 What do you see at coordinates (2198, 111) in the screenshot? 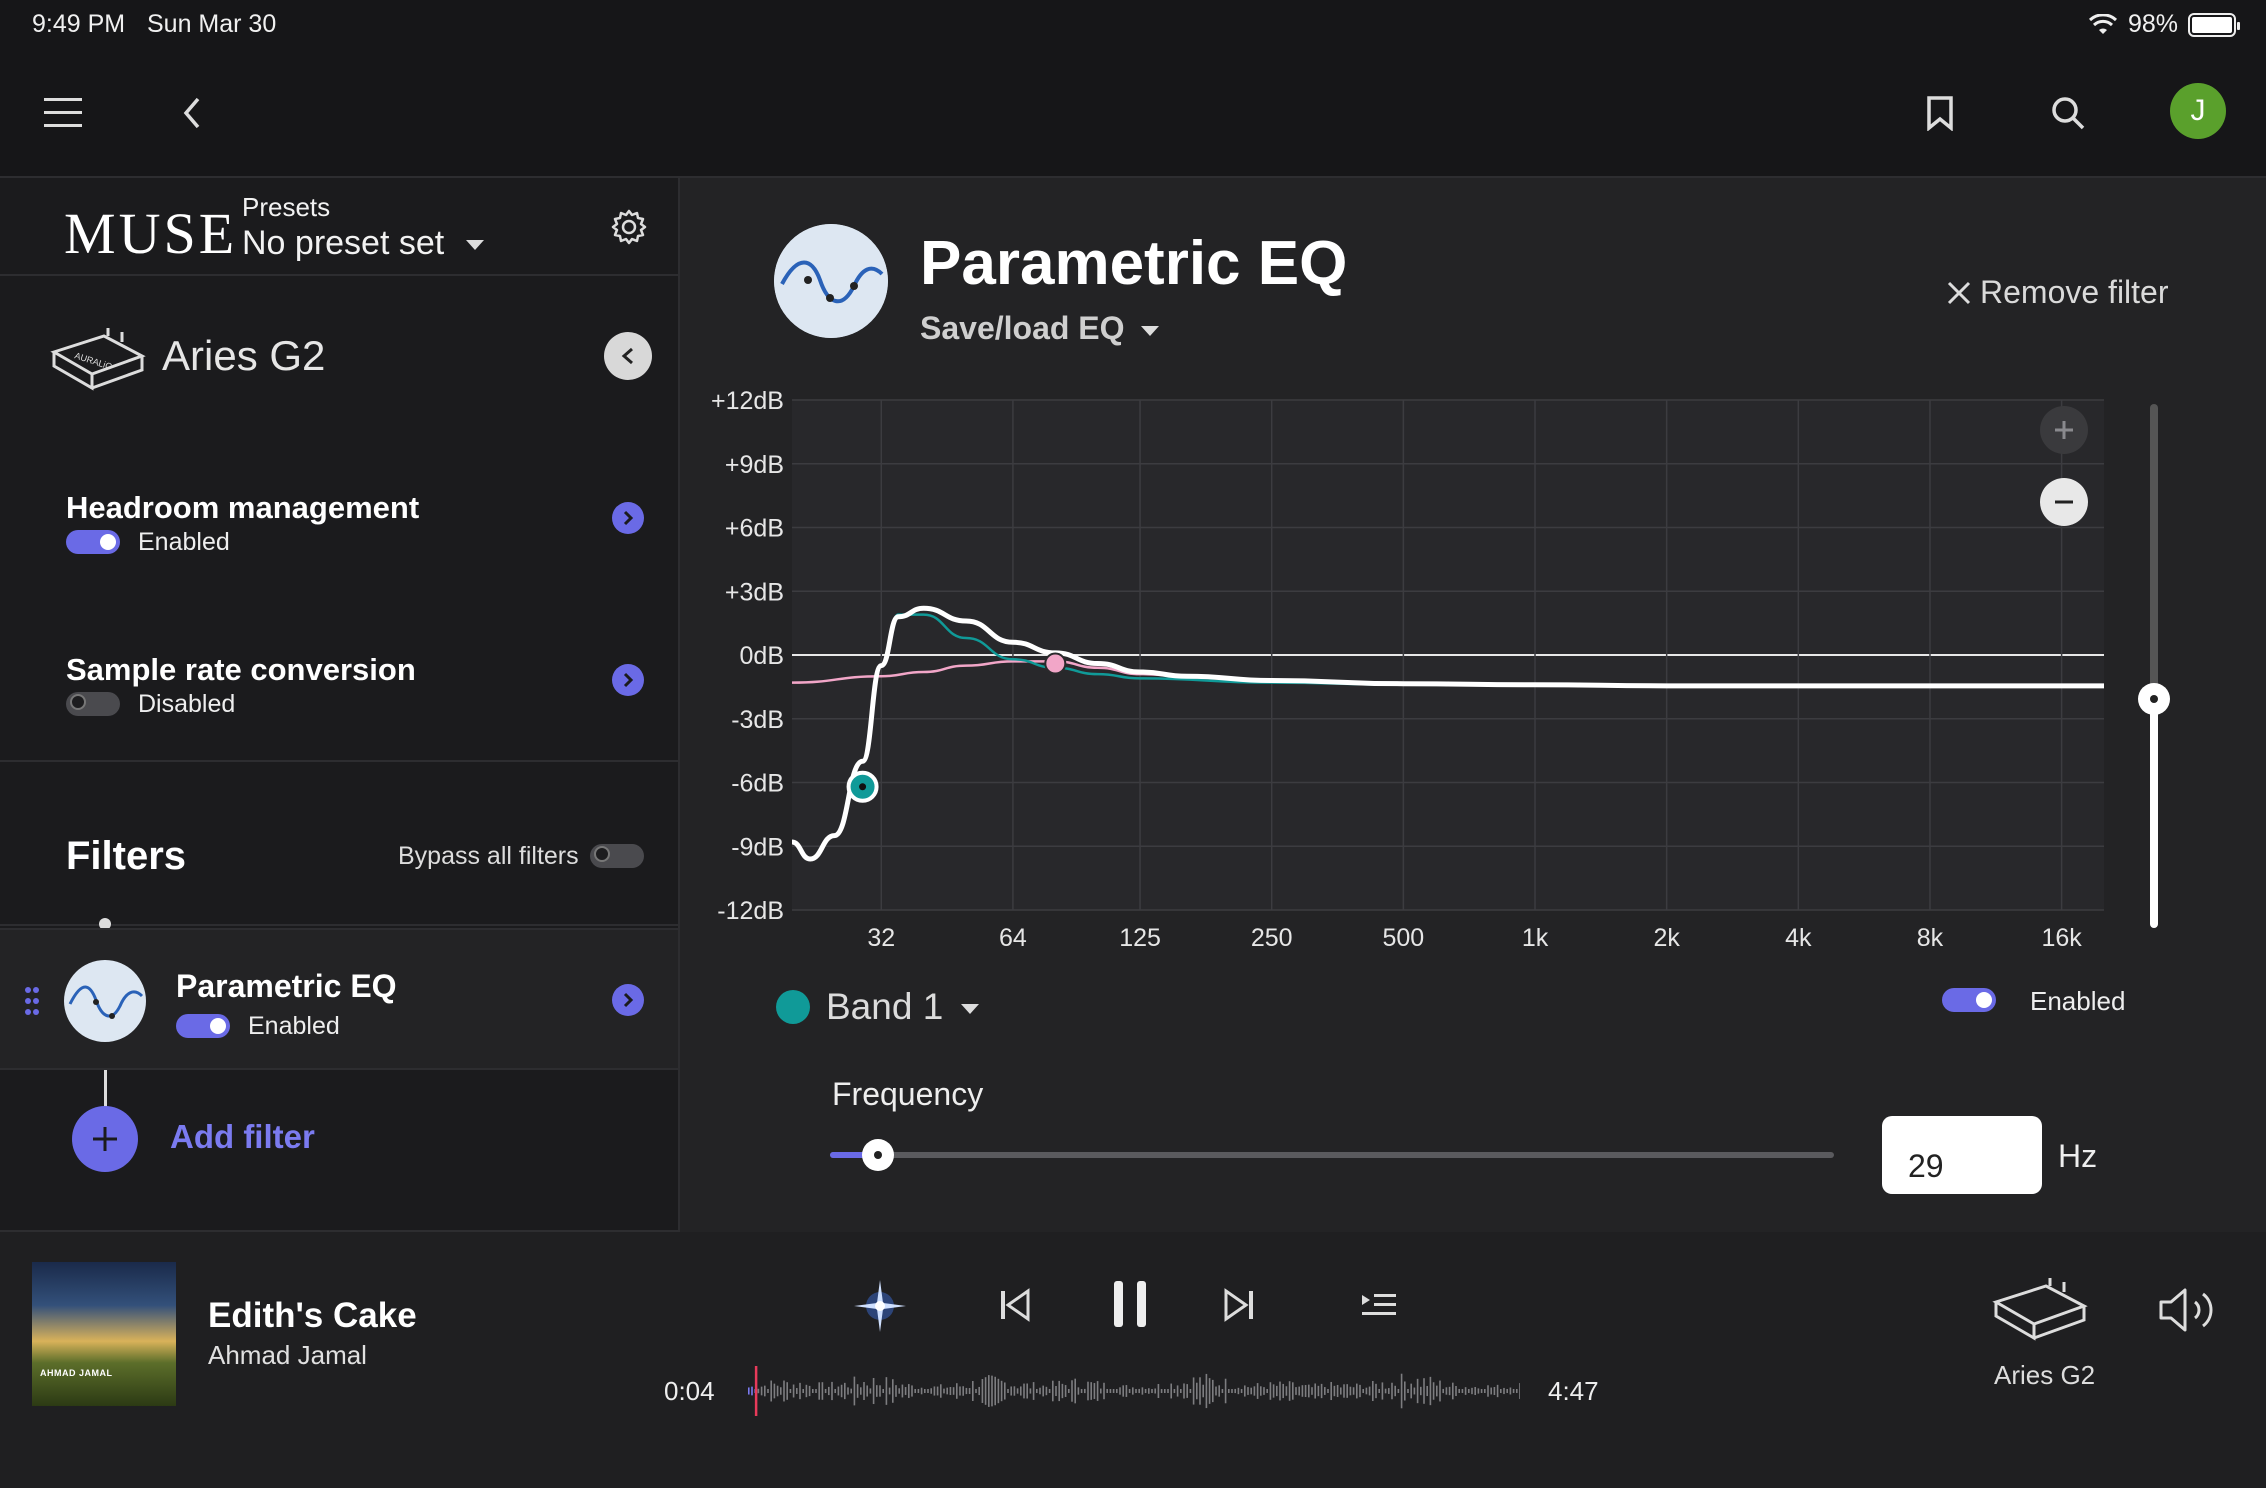
I see `avatar: J` at bounding box center [2198, 111].